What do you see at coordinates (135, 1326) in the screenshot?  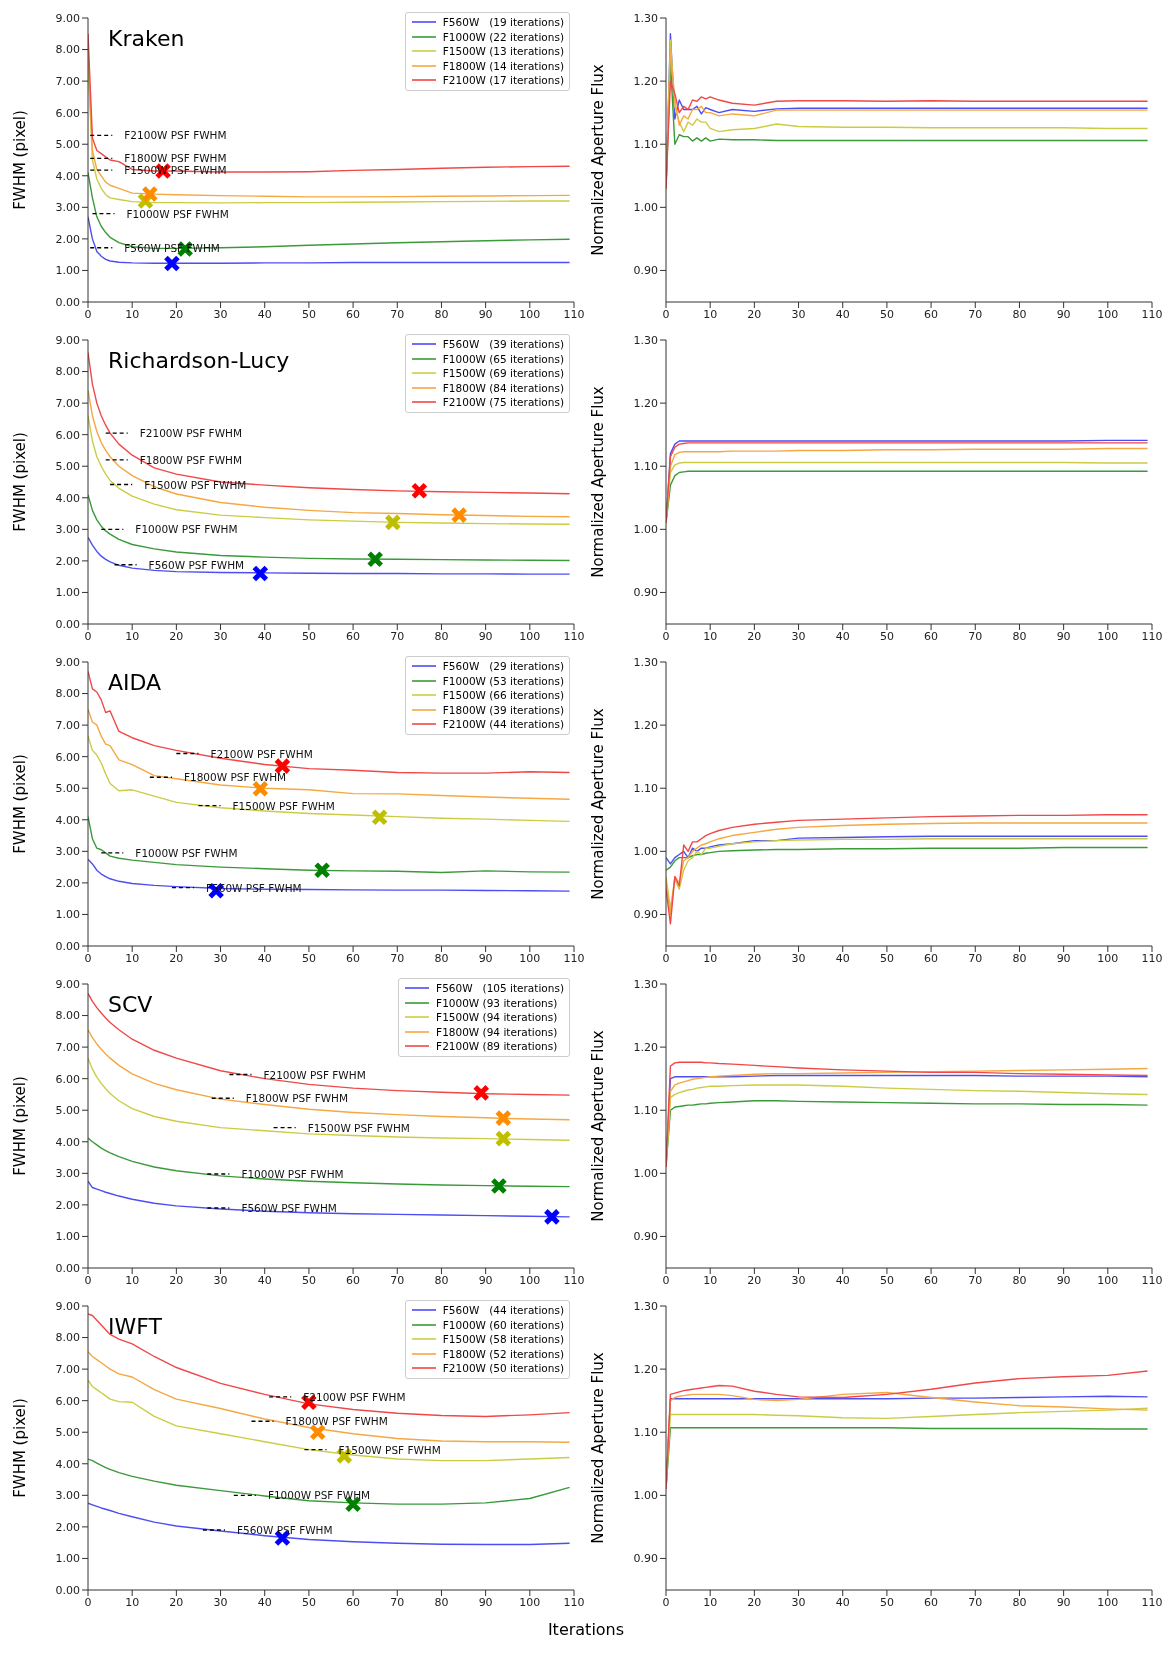 I see `chart-title: IWFT` at bounding box center [135, 1326].